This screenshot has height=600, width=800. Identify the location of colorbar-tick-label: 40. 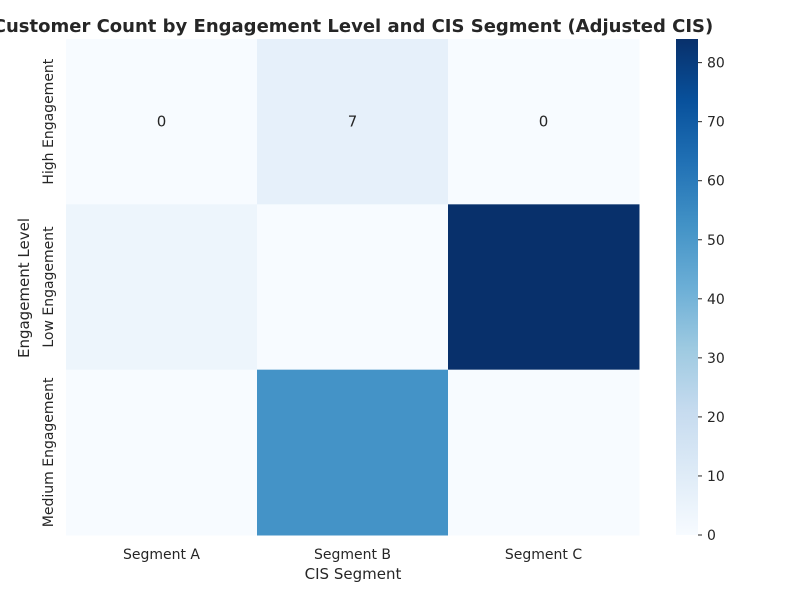
(716, 300).